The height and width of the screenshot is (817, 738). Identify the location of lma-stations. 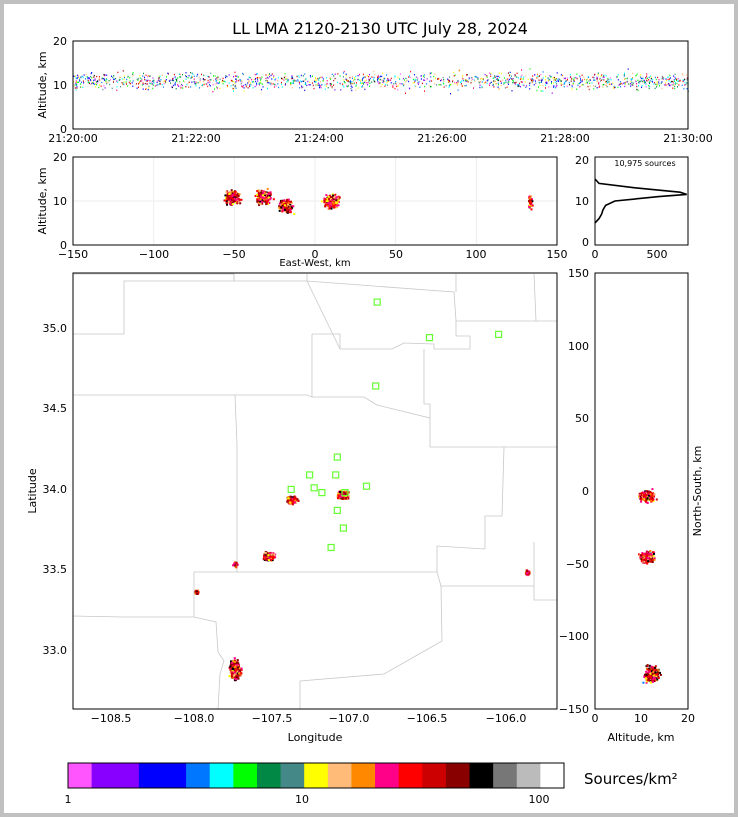
(395, 425).